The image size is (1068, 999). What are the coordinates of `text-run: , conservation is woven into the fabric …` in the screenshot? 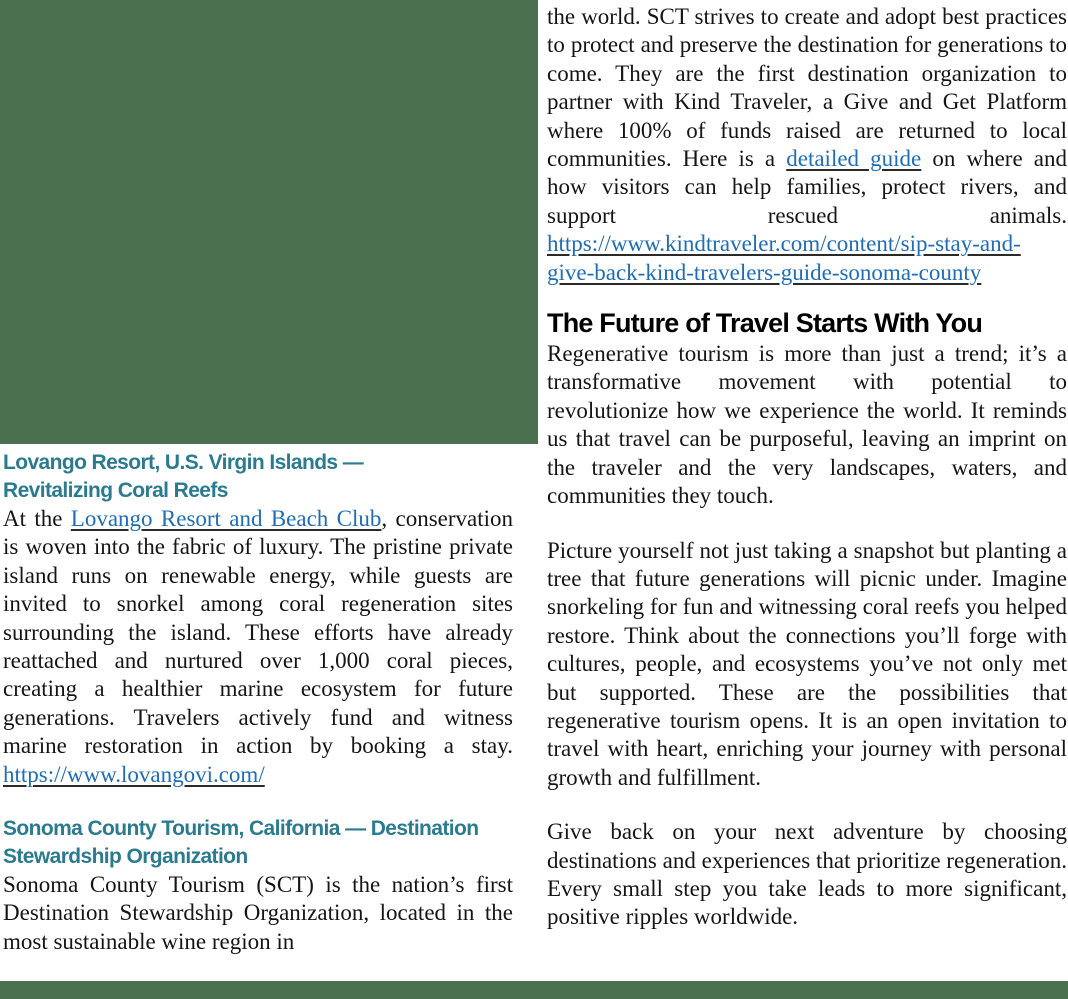 It's located at (258, 632).